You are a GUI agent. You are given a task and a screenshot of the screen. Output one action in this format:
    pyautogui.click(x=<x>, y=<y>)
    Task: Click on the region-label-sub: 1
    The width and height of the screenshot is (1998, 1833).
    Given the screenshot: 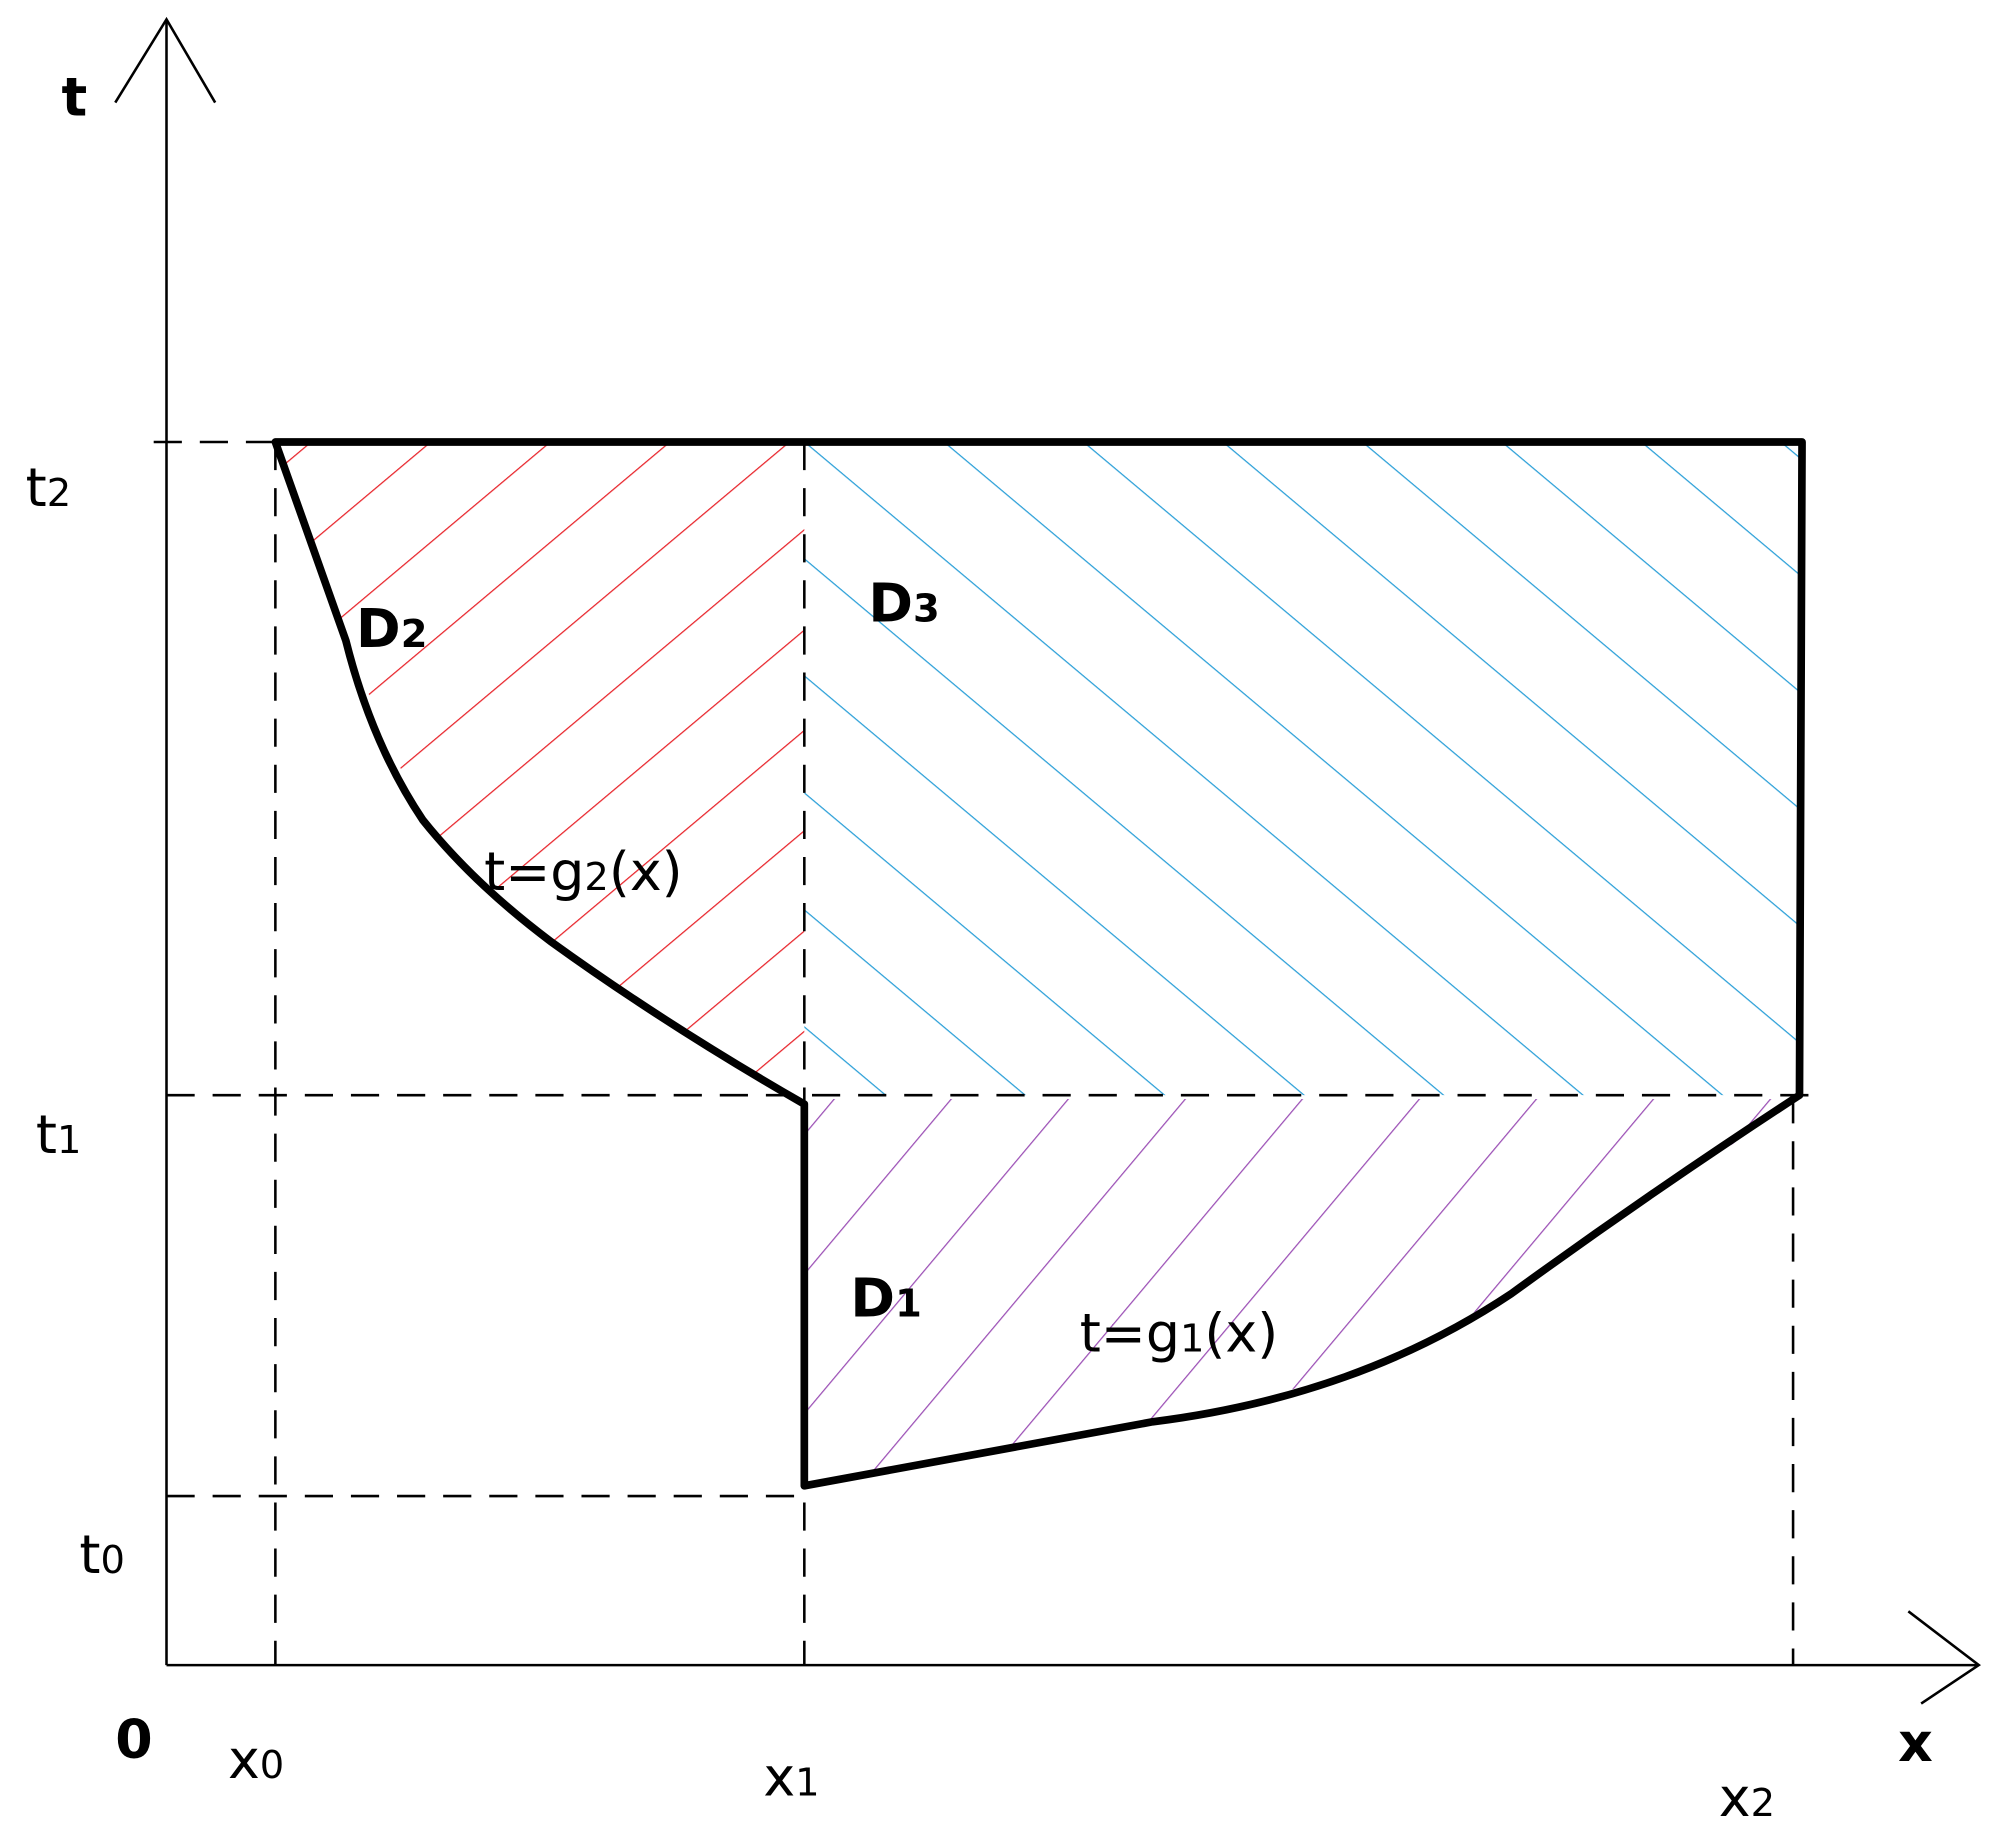 What is the action you would take?
    pyautogui.click(x=908, y=1304)
    